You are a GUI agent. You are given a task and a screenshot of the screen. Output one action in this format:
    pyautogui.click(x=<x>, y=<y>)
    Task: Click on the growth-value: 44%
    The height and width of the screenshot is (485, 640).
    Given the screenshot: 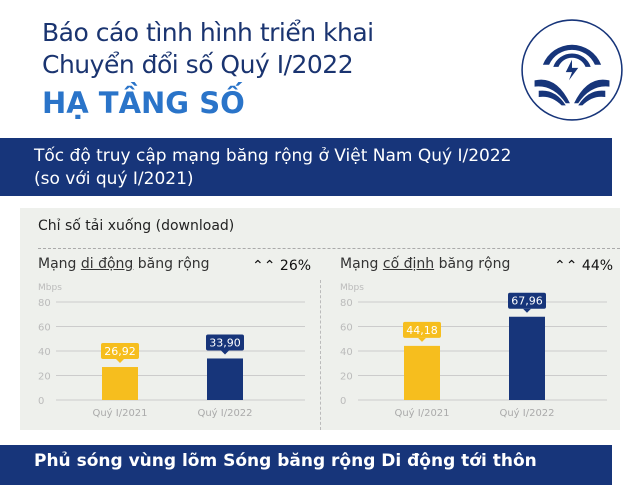 What is the action you would take?
    pyautogui.click(x=597, y=266)
    